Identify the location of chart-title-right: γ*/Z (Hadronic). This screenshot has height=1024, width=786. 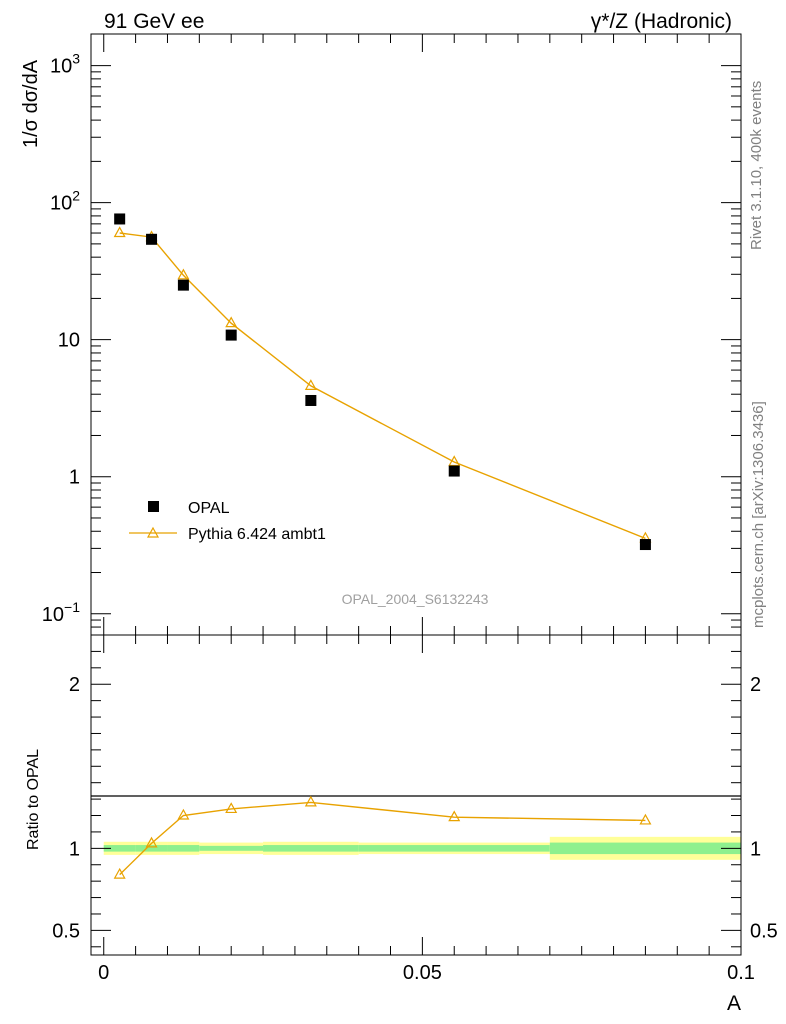
(661, 21).